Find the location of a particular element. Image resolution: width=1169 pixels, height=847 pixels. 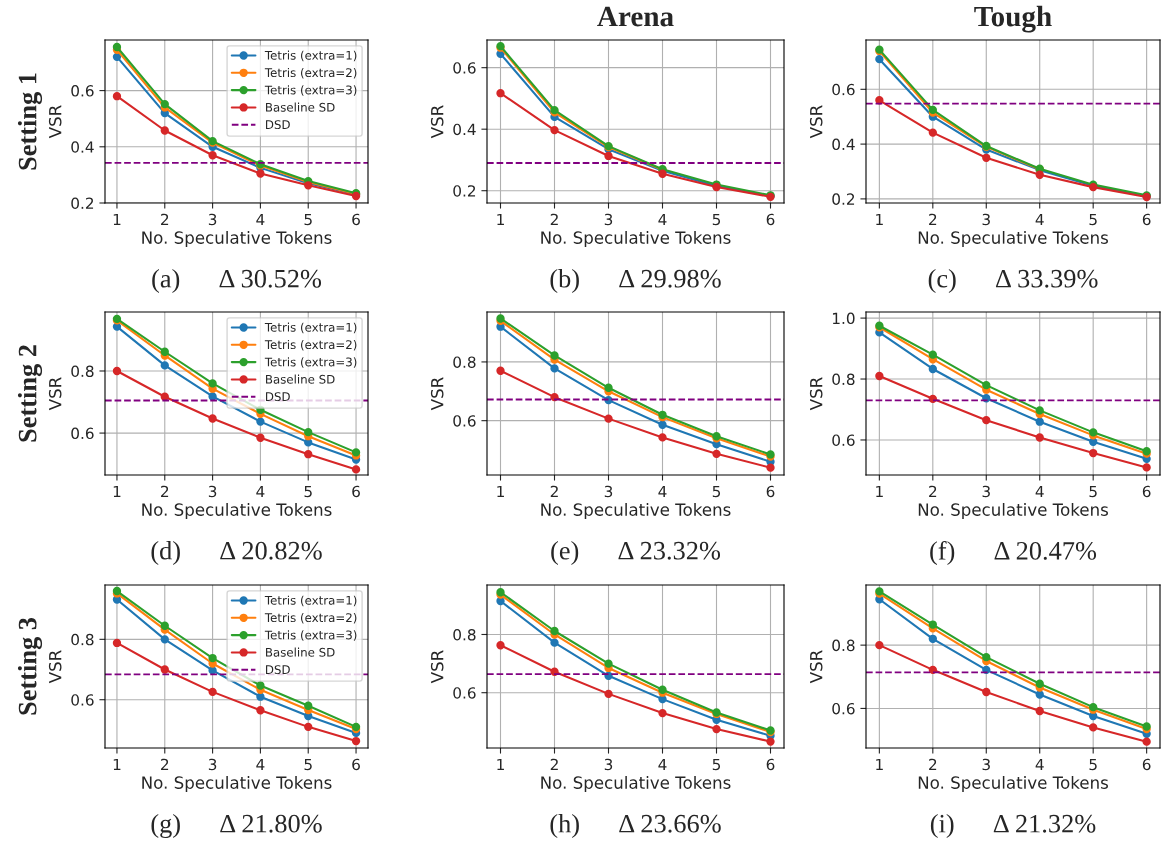

text: (e) Δ 23.32% is located at coordinates (636, 553).